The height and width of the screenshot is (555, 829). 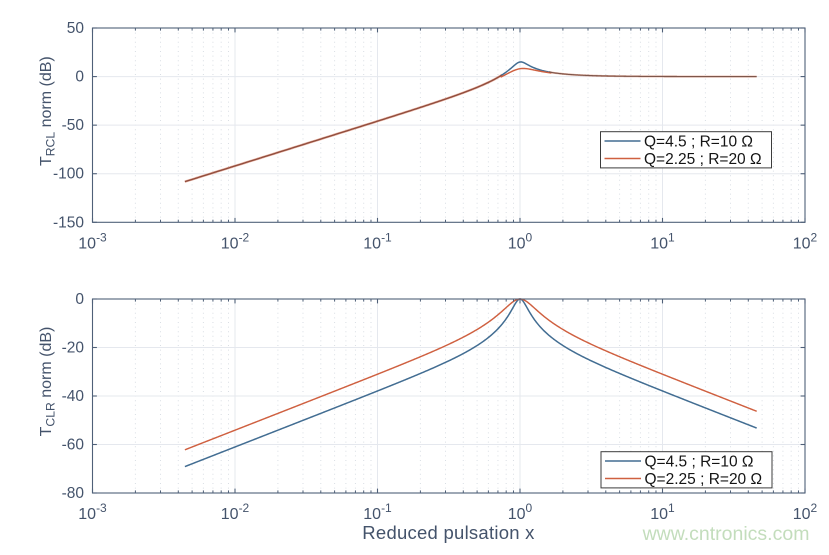 I want to click on svg-text: Reduced pulsation x, so click(x=448, y=532).